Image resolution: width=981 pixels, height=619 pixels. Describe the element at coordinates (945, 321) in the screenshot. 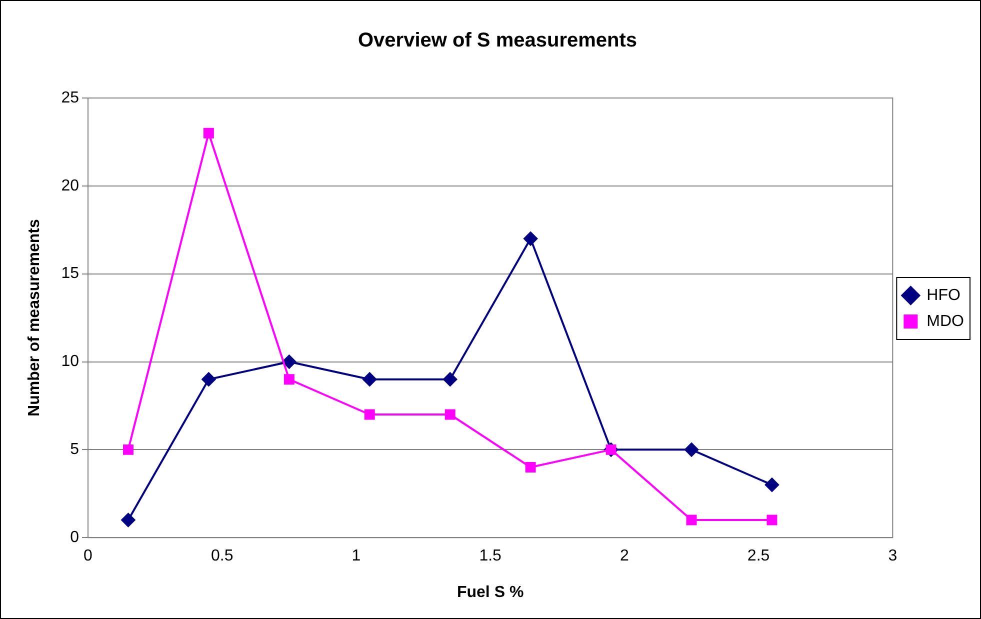

I see `legend-label: MDO` at that location.